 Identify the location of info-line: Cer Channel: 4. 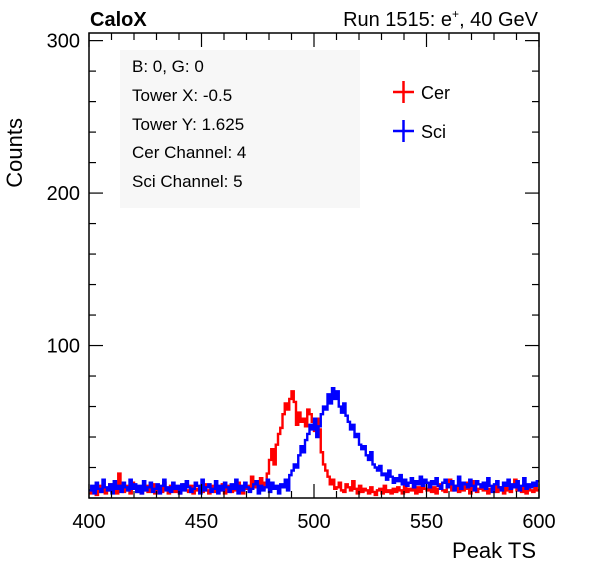
(189, 152).